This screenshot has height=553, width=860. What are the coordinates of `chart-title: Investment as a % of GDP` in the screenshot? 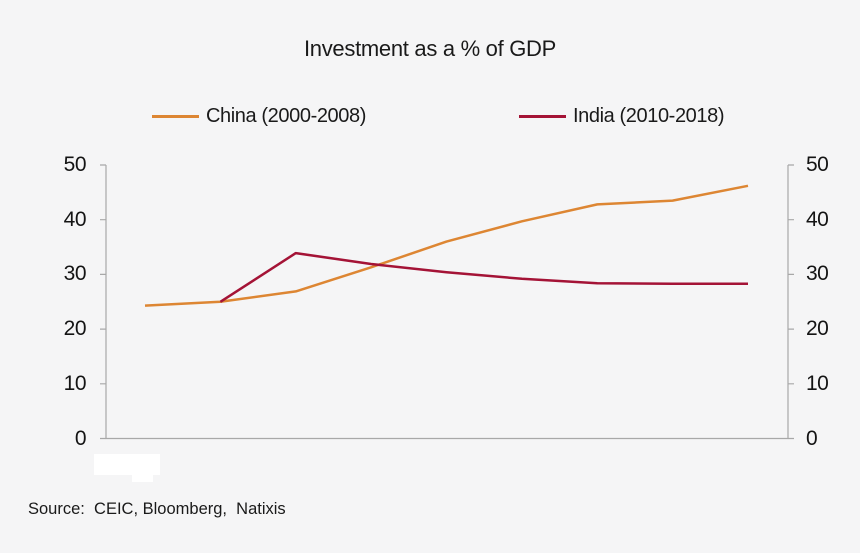 It's located at (430, 48).